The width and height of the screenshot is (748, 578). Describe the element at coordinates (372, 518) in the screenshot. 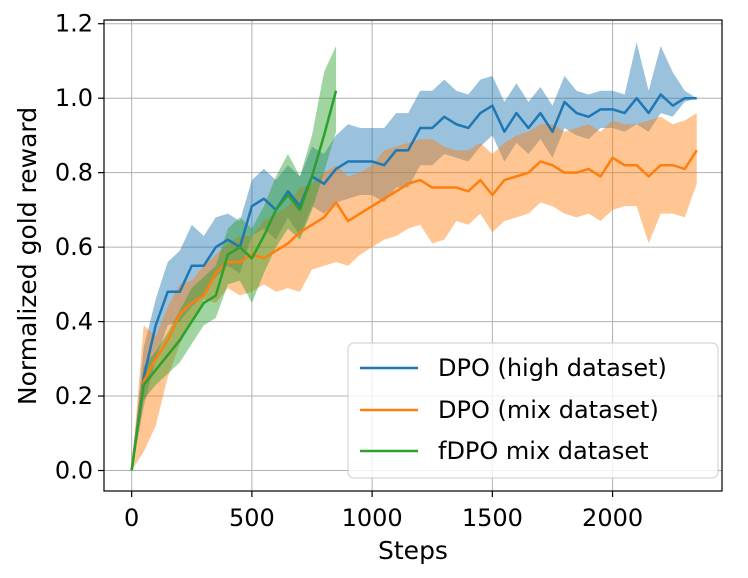

I see `x-tick-label: 1000` at that location.